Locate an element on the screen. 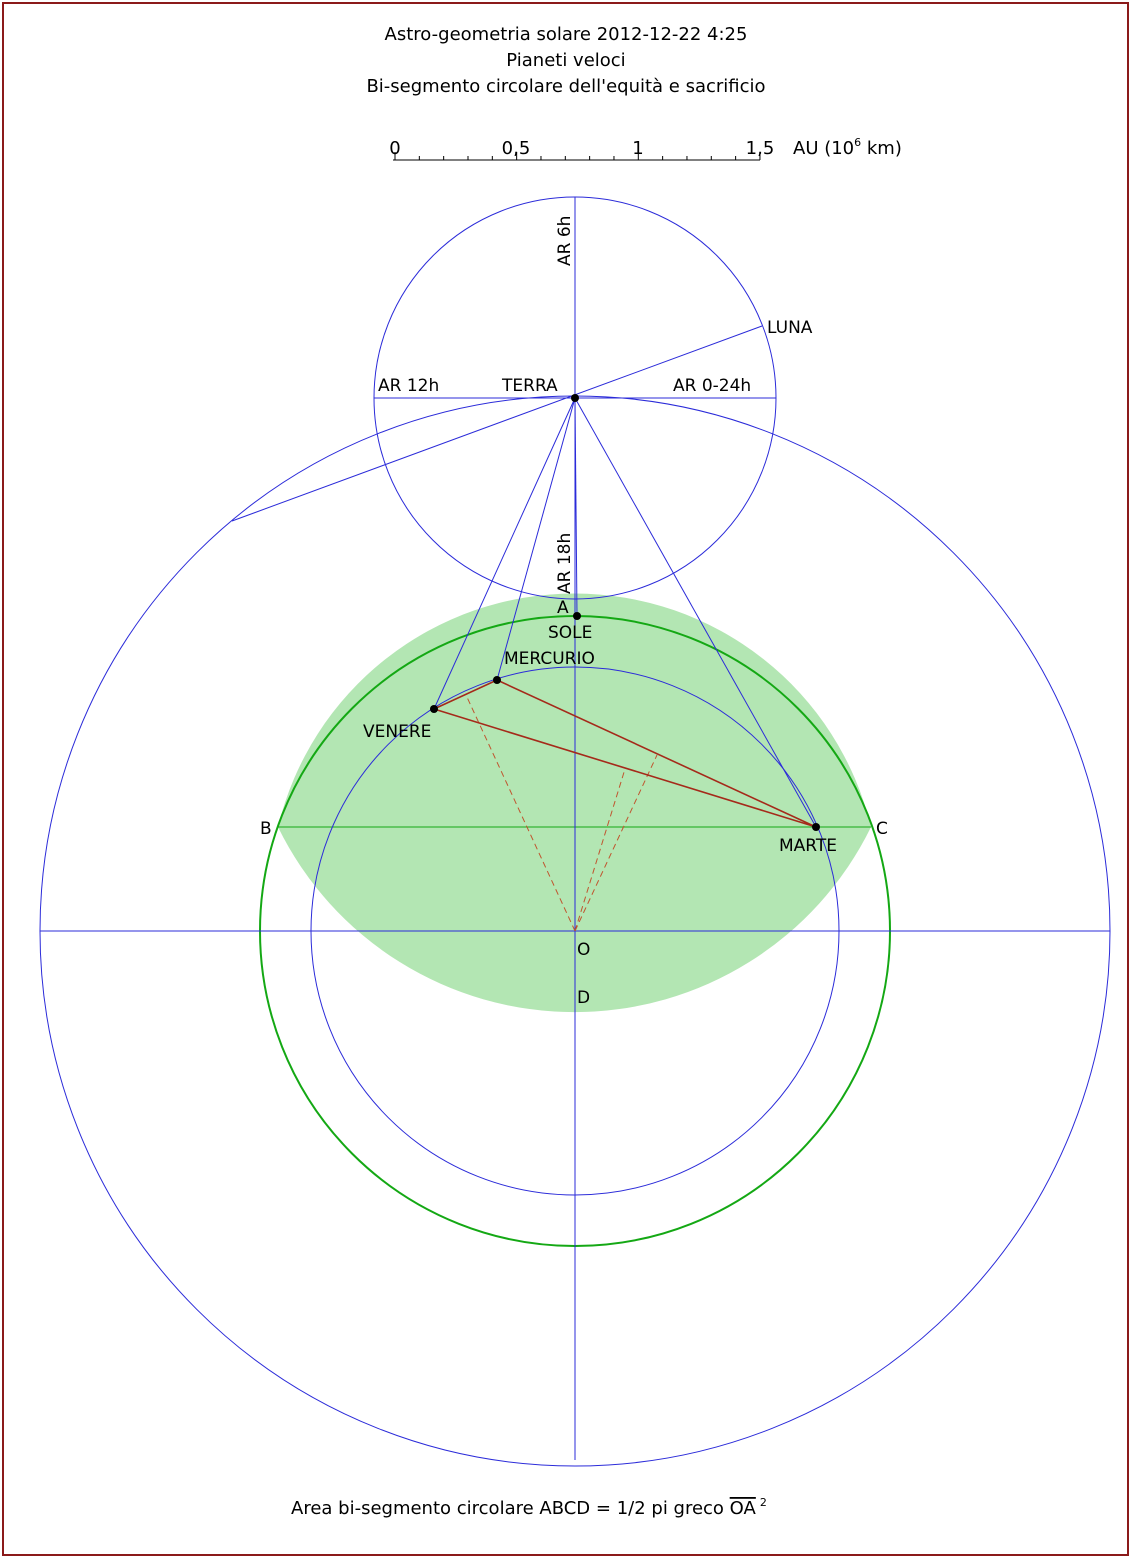 Image resolution: width=1133 pixels, height=1560 pixels. label-ar18: AR 18h is located at coordinates (565, 563).